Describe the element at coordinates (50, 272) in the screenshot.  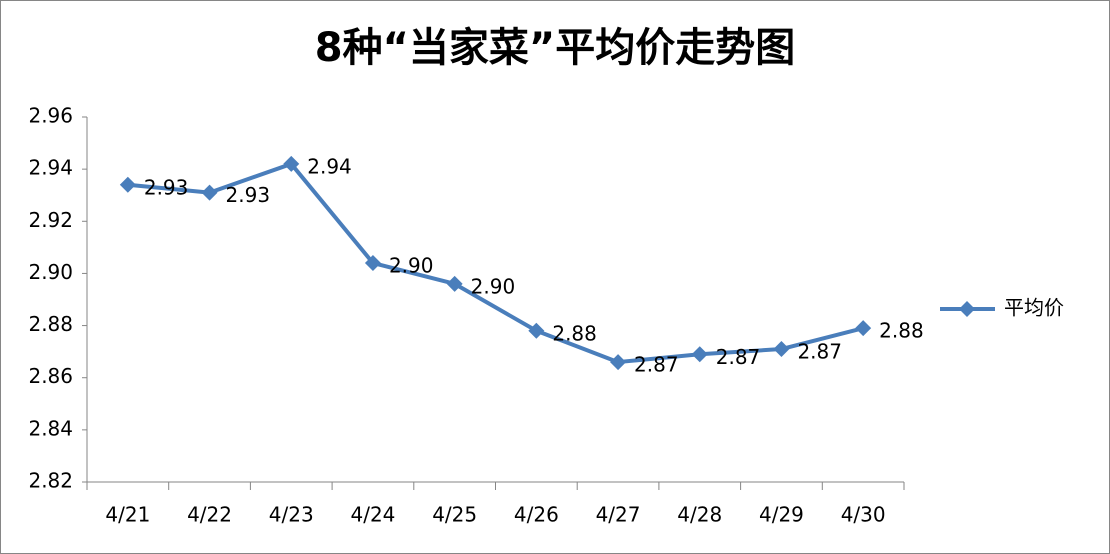
I see `y-tick-label: 2.90` at that location.